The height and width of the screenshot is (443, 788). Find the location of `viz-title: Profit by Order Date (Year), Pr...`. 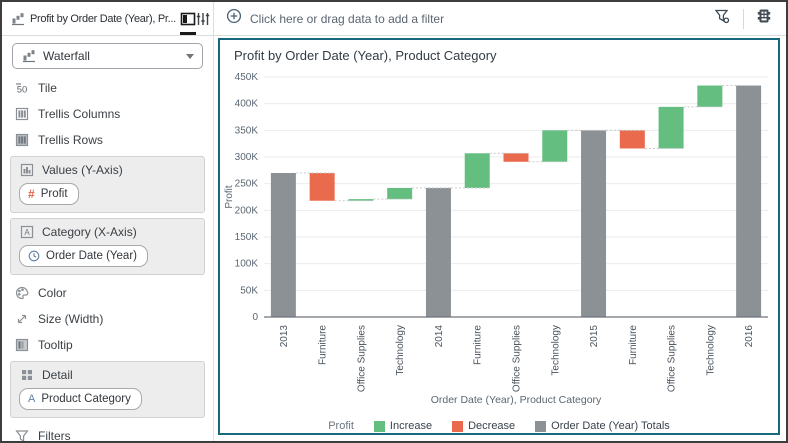

viz-title: Profit by Order Date (Year), Pr... is located at coordinates (103, 18).